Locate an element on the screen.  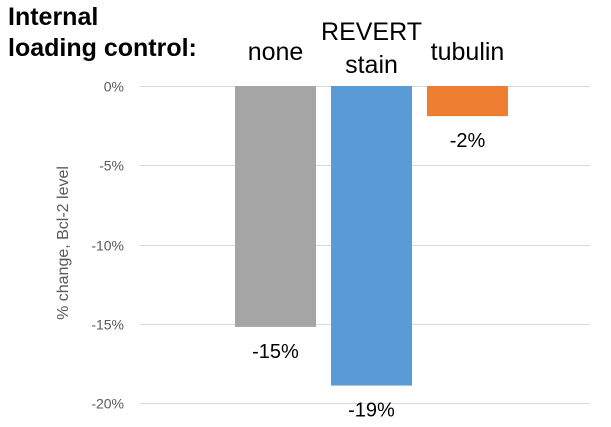
data-label: -19% is located at coordinates (371, 411).